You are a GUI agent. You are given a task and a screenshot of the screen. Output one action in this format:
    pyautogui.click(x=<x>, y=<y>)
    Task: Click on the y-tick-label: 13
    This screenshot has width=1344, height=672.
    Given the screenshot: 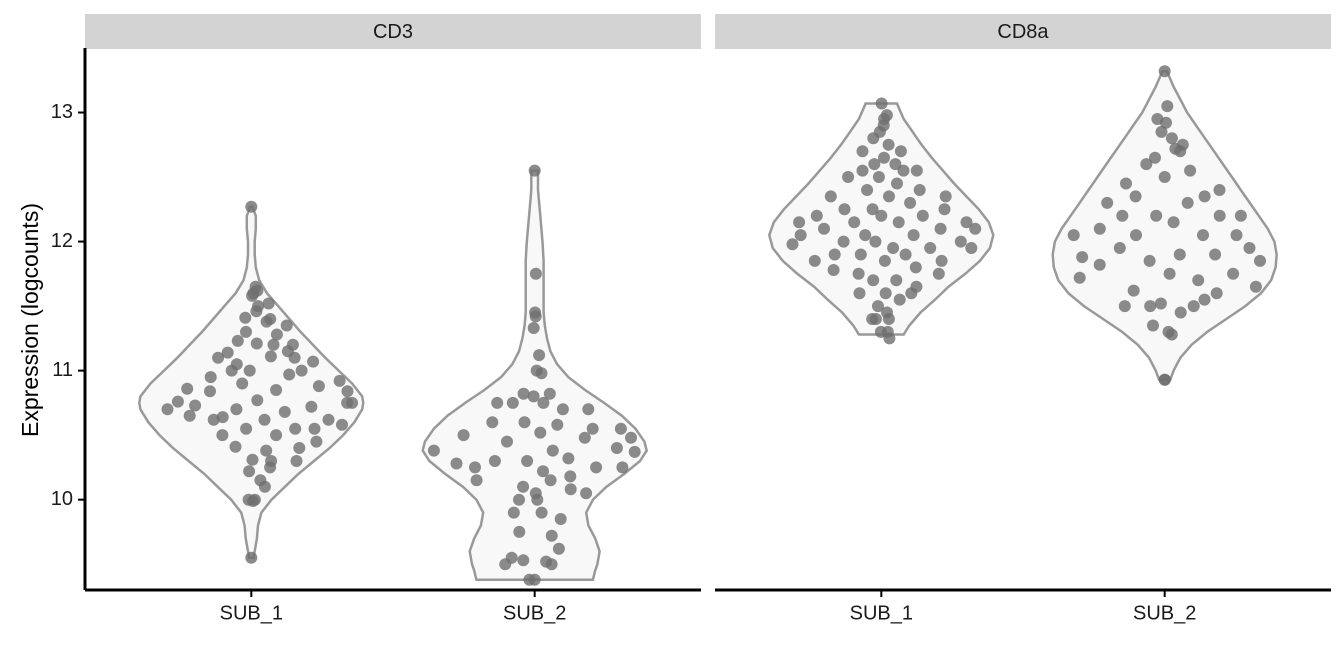 What is the action you would take?
    pyautogui.click(x=62, y=112)
    